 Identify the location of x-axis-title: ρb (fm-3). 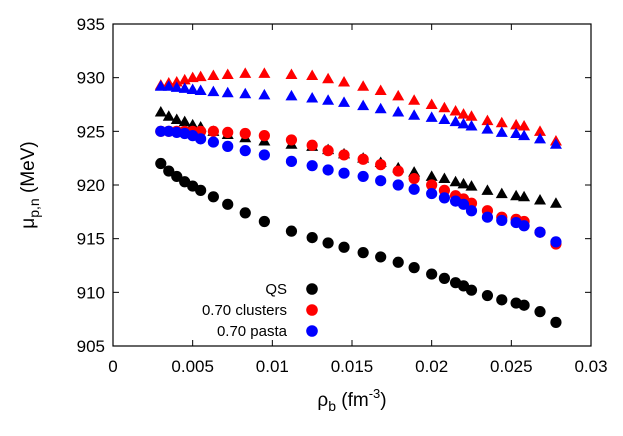
(351, 400).